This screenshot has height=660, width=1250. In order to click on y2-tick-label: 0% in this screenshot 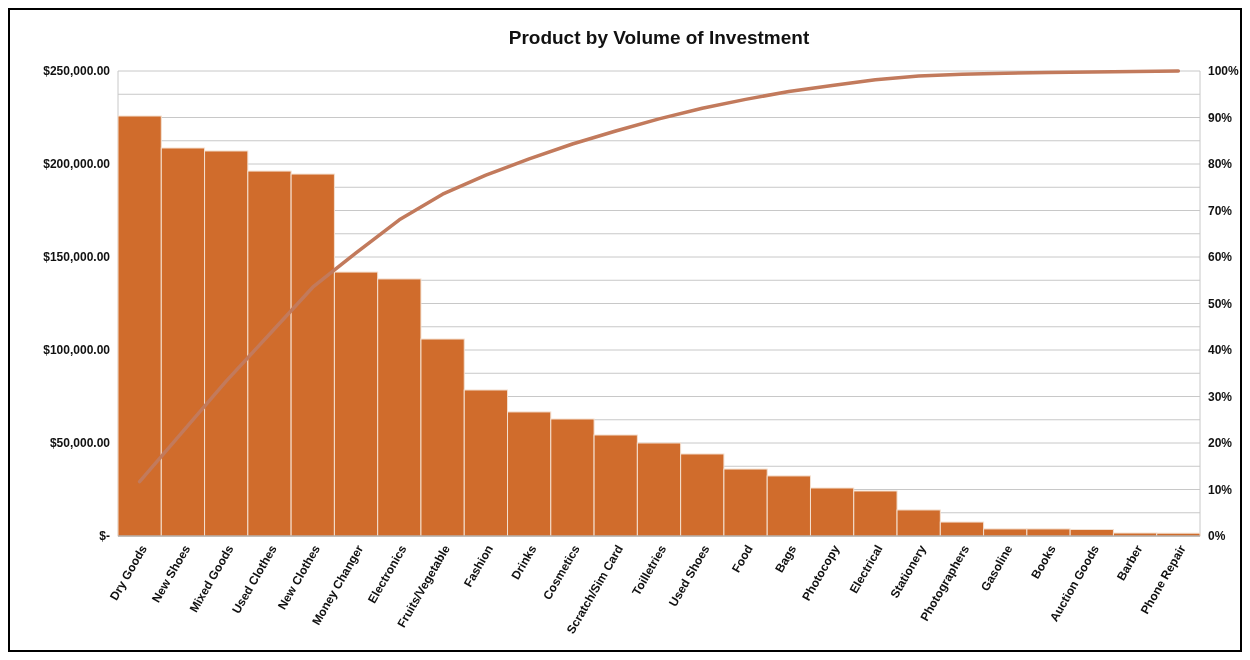, I will do `click(1217, 536)`.